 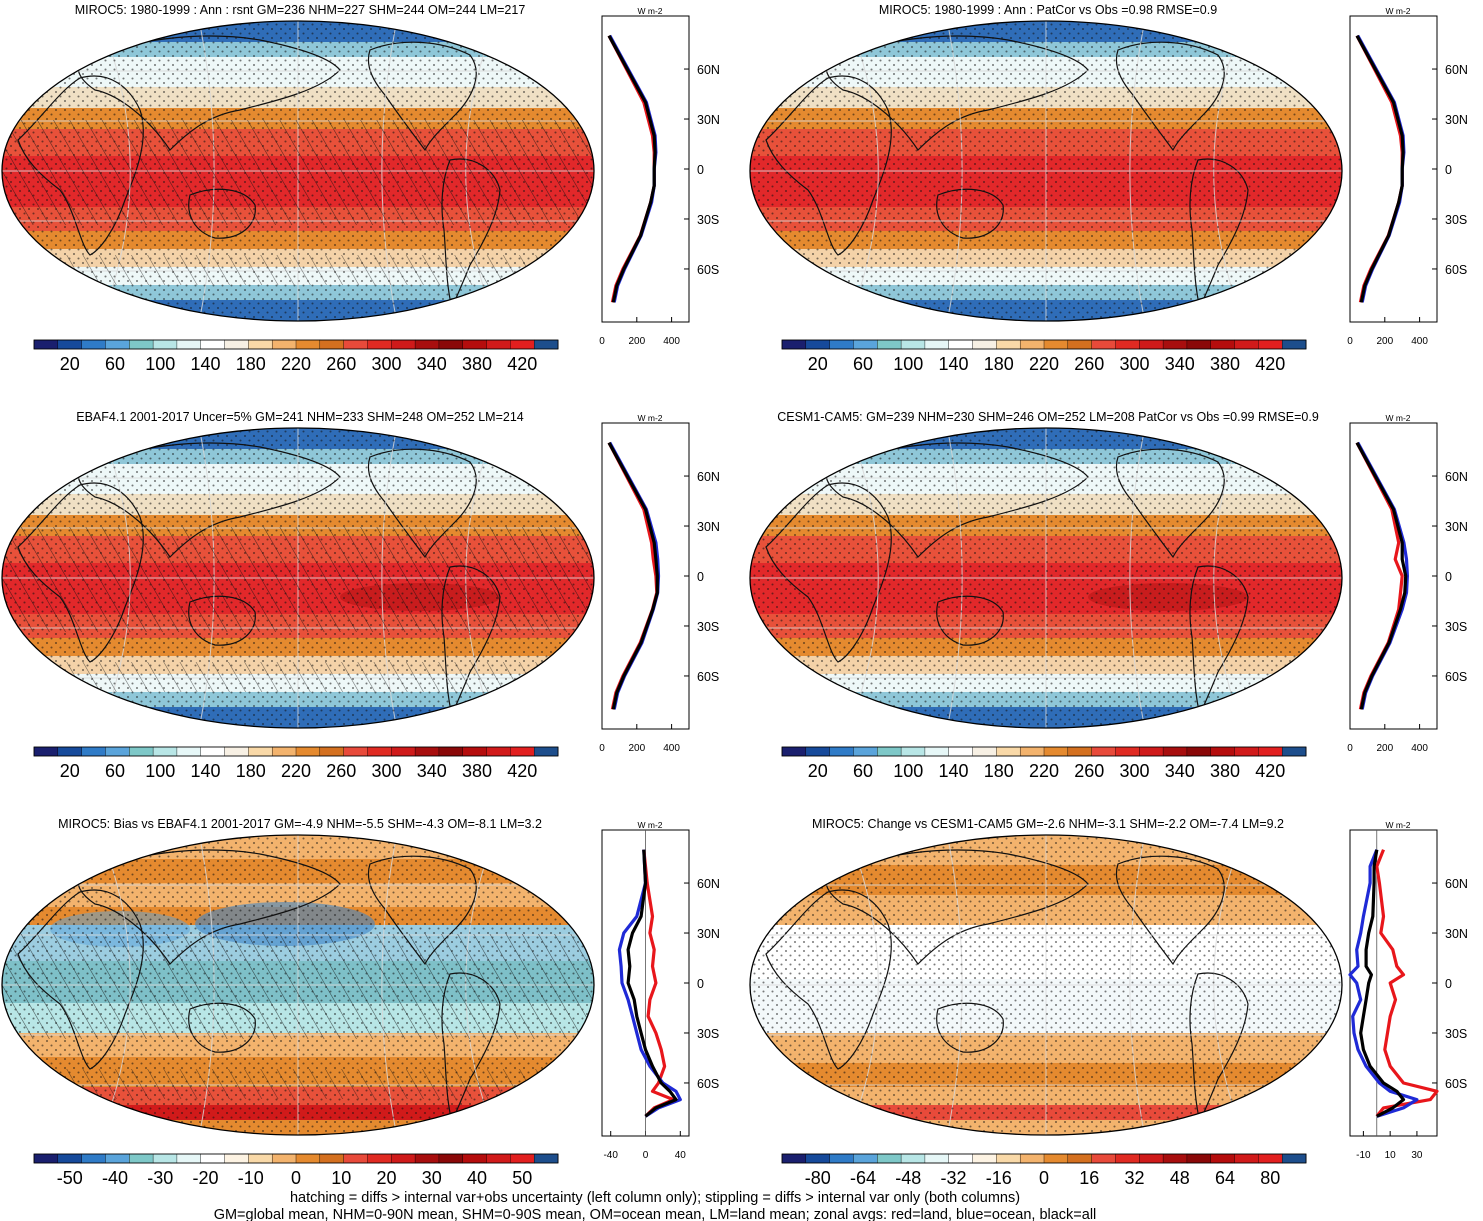 What do you see at coordinates (1180, 1178) in the screenshot?
I see `colorbar-tick-label: 48` at bounding box center [1180, 1178].